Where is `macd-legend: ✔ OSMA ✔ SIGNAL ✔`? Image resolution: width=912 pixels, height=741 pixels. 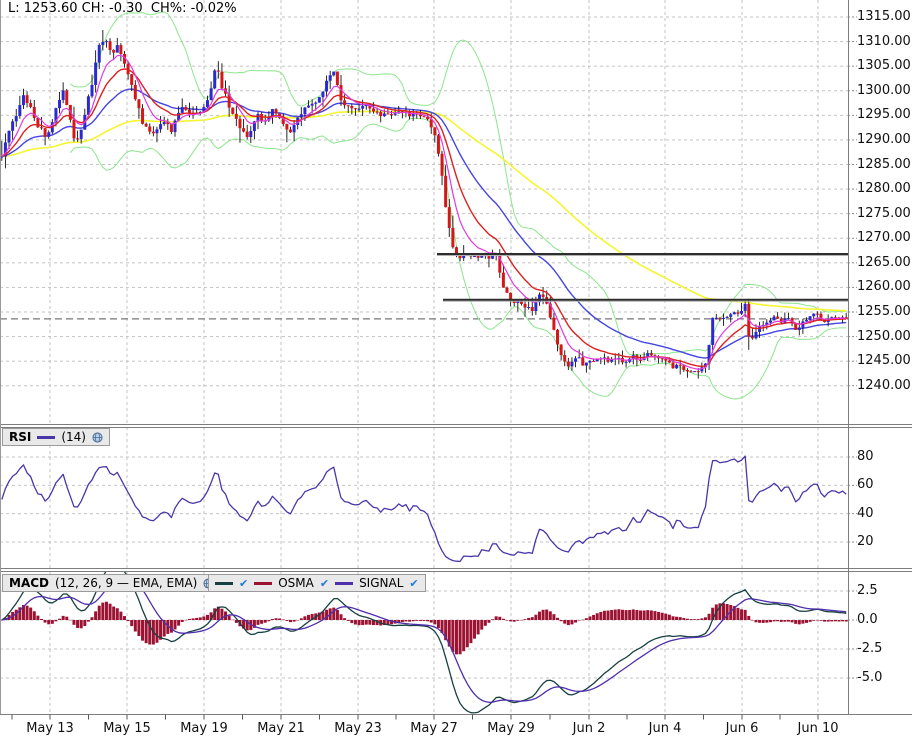 macd-legend: ✔ OSMA ✔ SIGNAL ✔ is located at coordinates (317, 583).